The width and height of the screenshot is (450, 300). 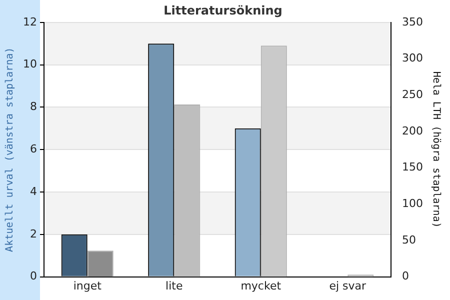 I want to click on x-tick-label: mycket, so click(x=261, y=285).